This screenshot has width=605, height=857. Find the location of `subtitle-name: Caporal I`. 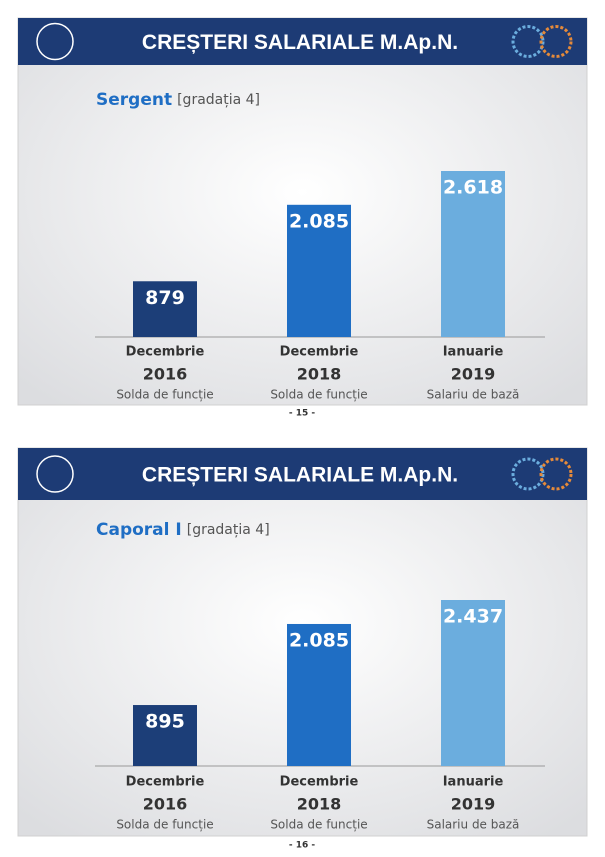

subtitle-name: Caporal I is located at coordinates (139, 530).